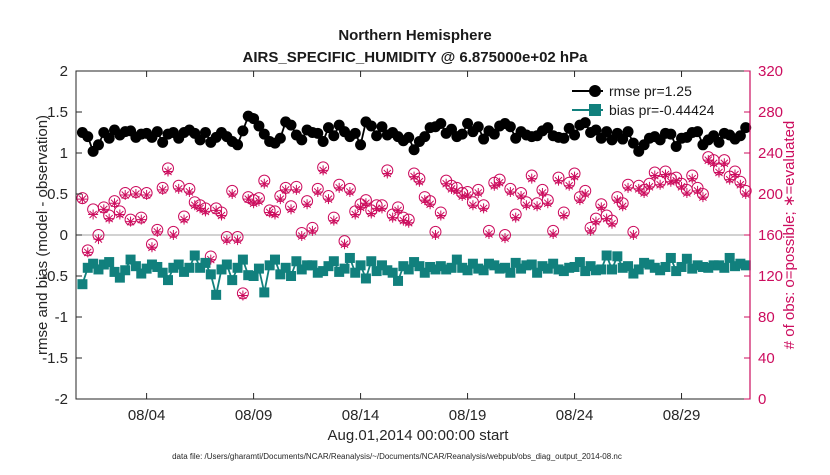 This screenshot has height=475, width=830. What do you see at coordinates (643, 100) in the screenshot?
I see `legend: rmse pr=1.25 bias pr=-0.44424` at bounding box center [643, 100].